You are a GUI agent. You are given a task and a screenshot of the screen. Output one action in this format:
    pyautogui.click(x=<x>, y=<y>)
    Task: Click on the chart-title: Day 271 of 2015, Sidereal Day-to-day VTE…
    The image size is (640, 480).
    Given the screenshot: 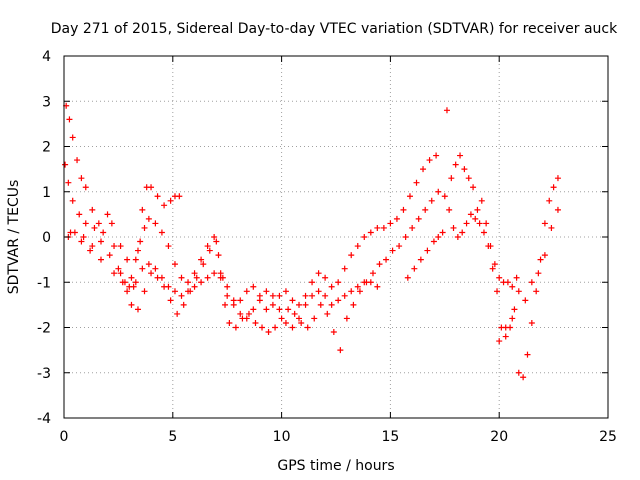 What is the action you would take?
    pyautogui.click(x=334, y=29)
    